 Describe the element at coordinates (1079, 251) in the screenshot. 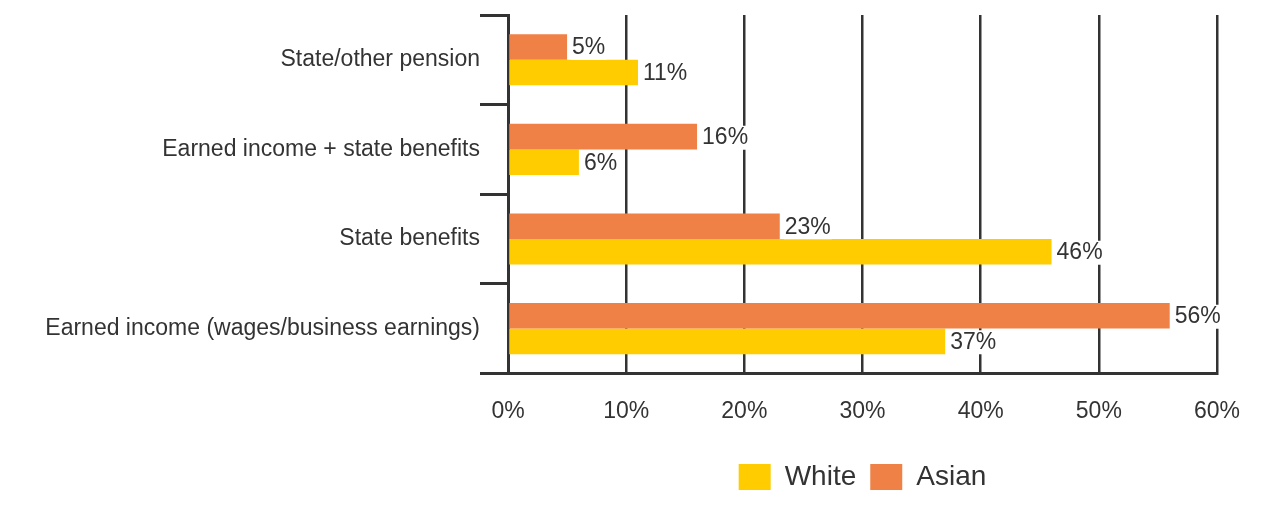

I see `data-label: 46%` at that location.